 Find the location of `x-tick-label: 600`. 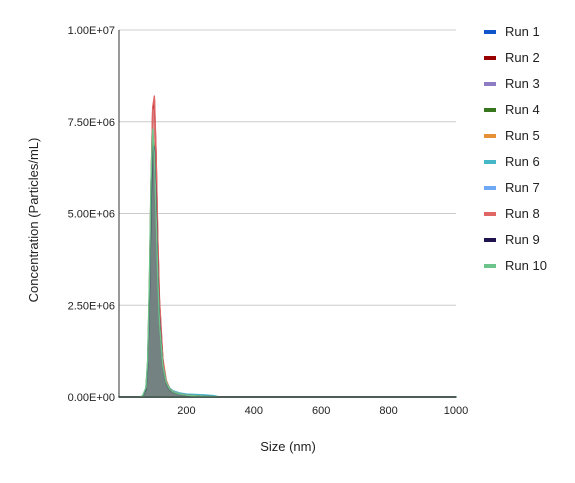

x-tick-label: 600 is located at coordinates (321, 411).